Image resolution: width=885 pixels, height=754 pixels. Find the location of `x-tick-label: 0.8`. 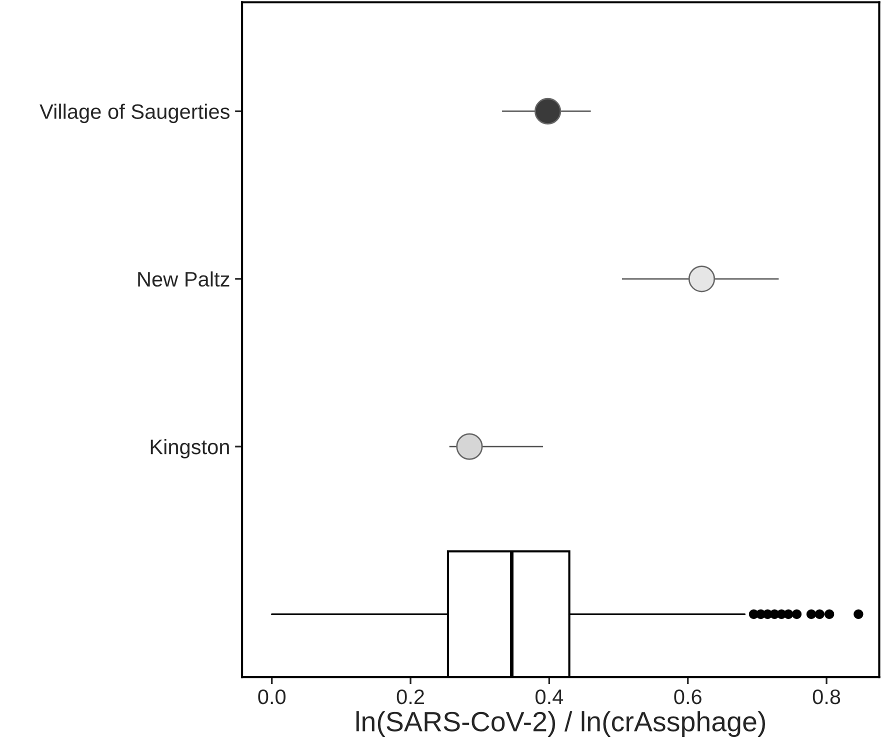

x-tick-label: 0.8 is located at coordinates (826, 696).